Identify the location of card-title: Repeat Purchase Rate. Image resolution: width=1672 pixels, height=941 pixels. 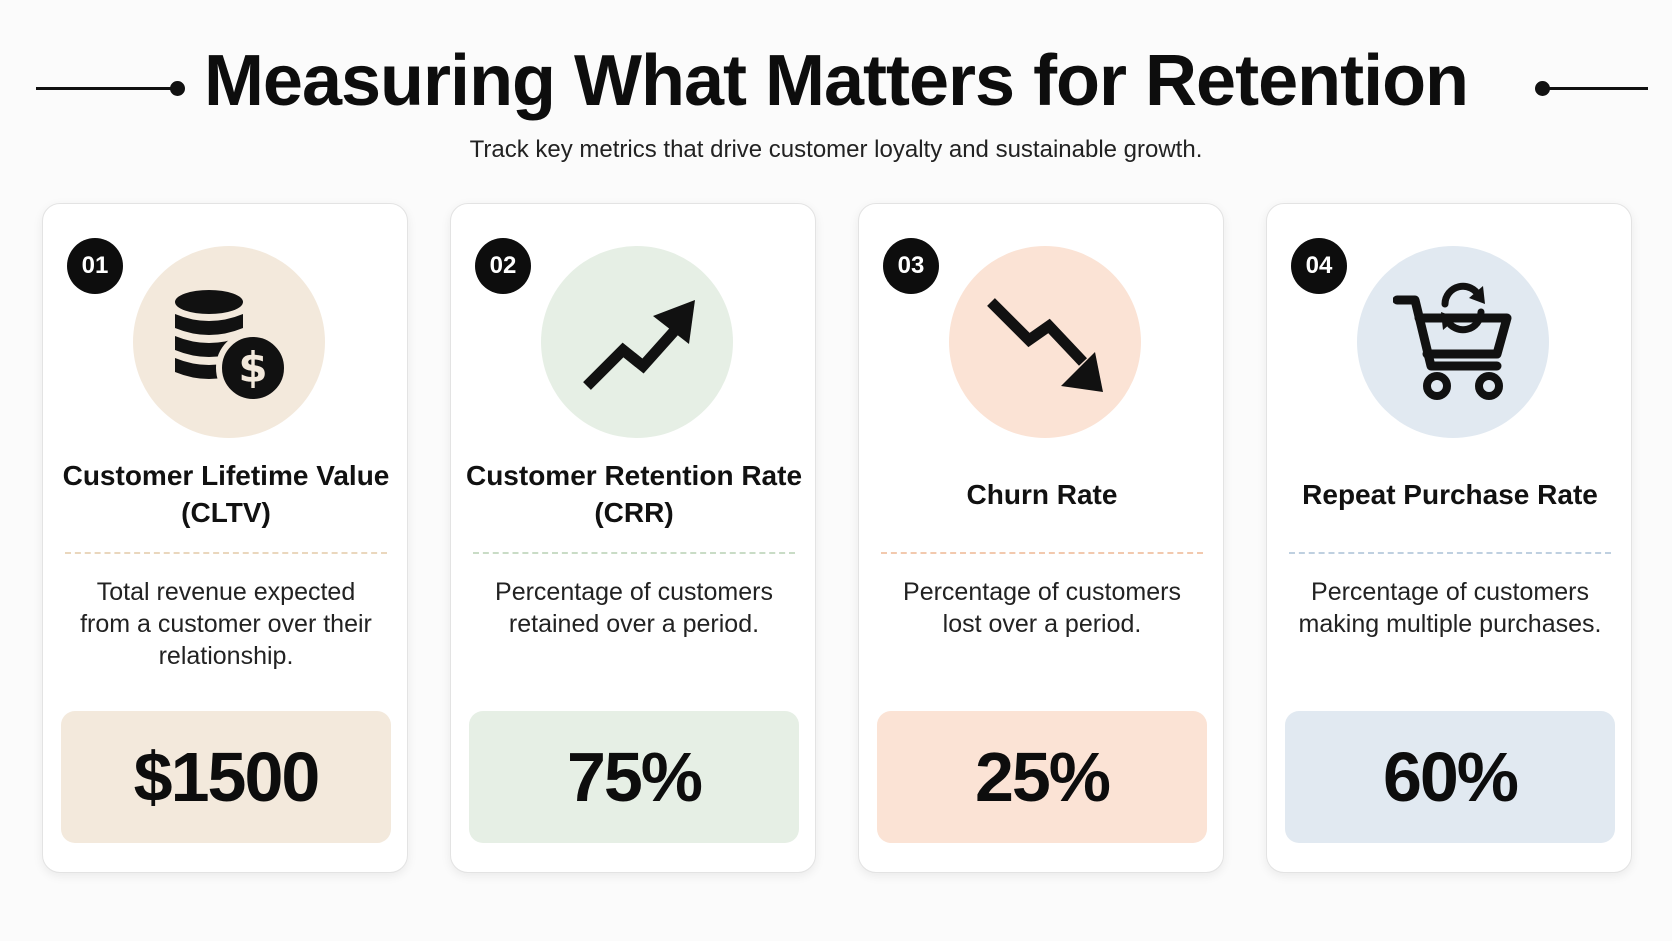
(1450, 494).